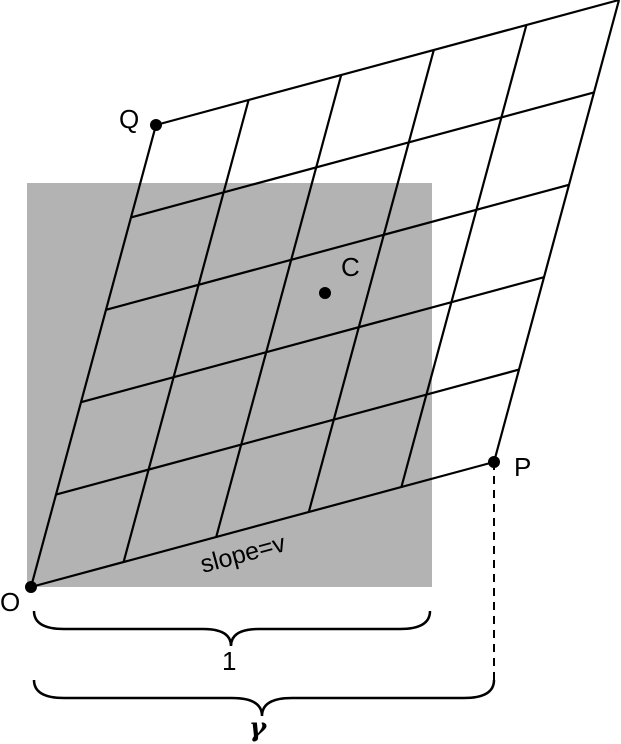 This screenshot has width=621, height=744. What do you see at coordinates (129, 119) in the screenshot?
I see `q-label: Q` at bounding box center [129, 119].